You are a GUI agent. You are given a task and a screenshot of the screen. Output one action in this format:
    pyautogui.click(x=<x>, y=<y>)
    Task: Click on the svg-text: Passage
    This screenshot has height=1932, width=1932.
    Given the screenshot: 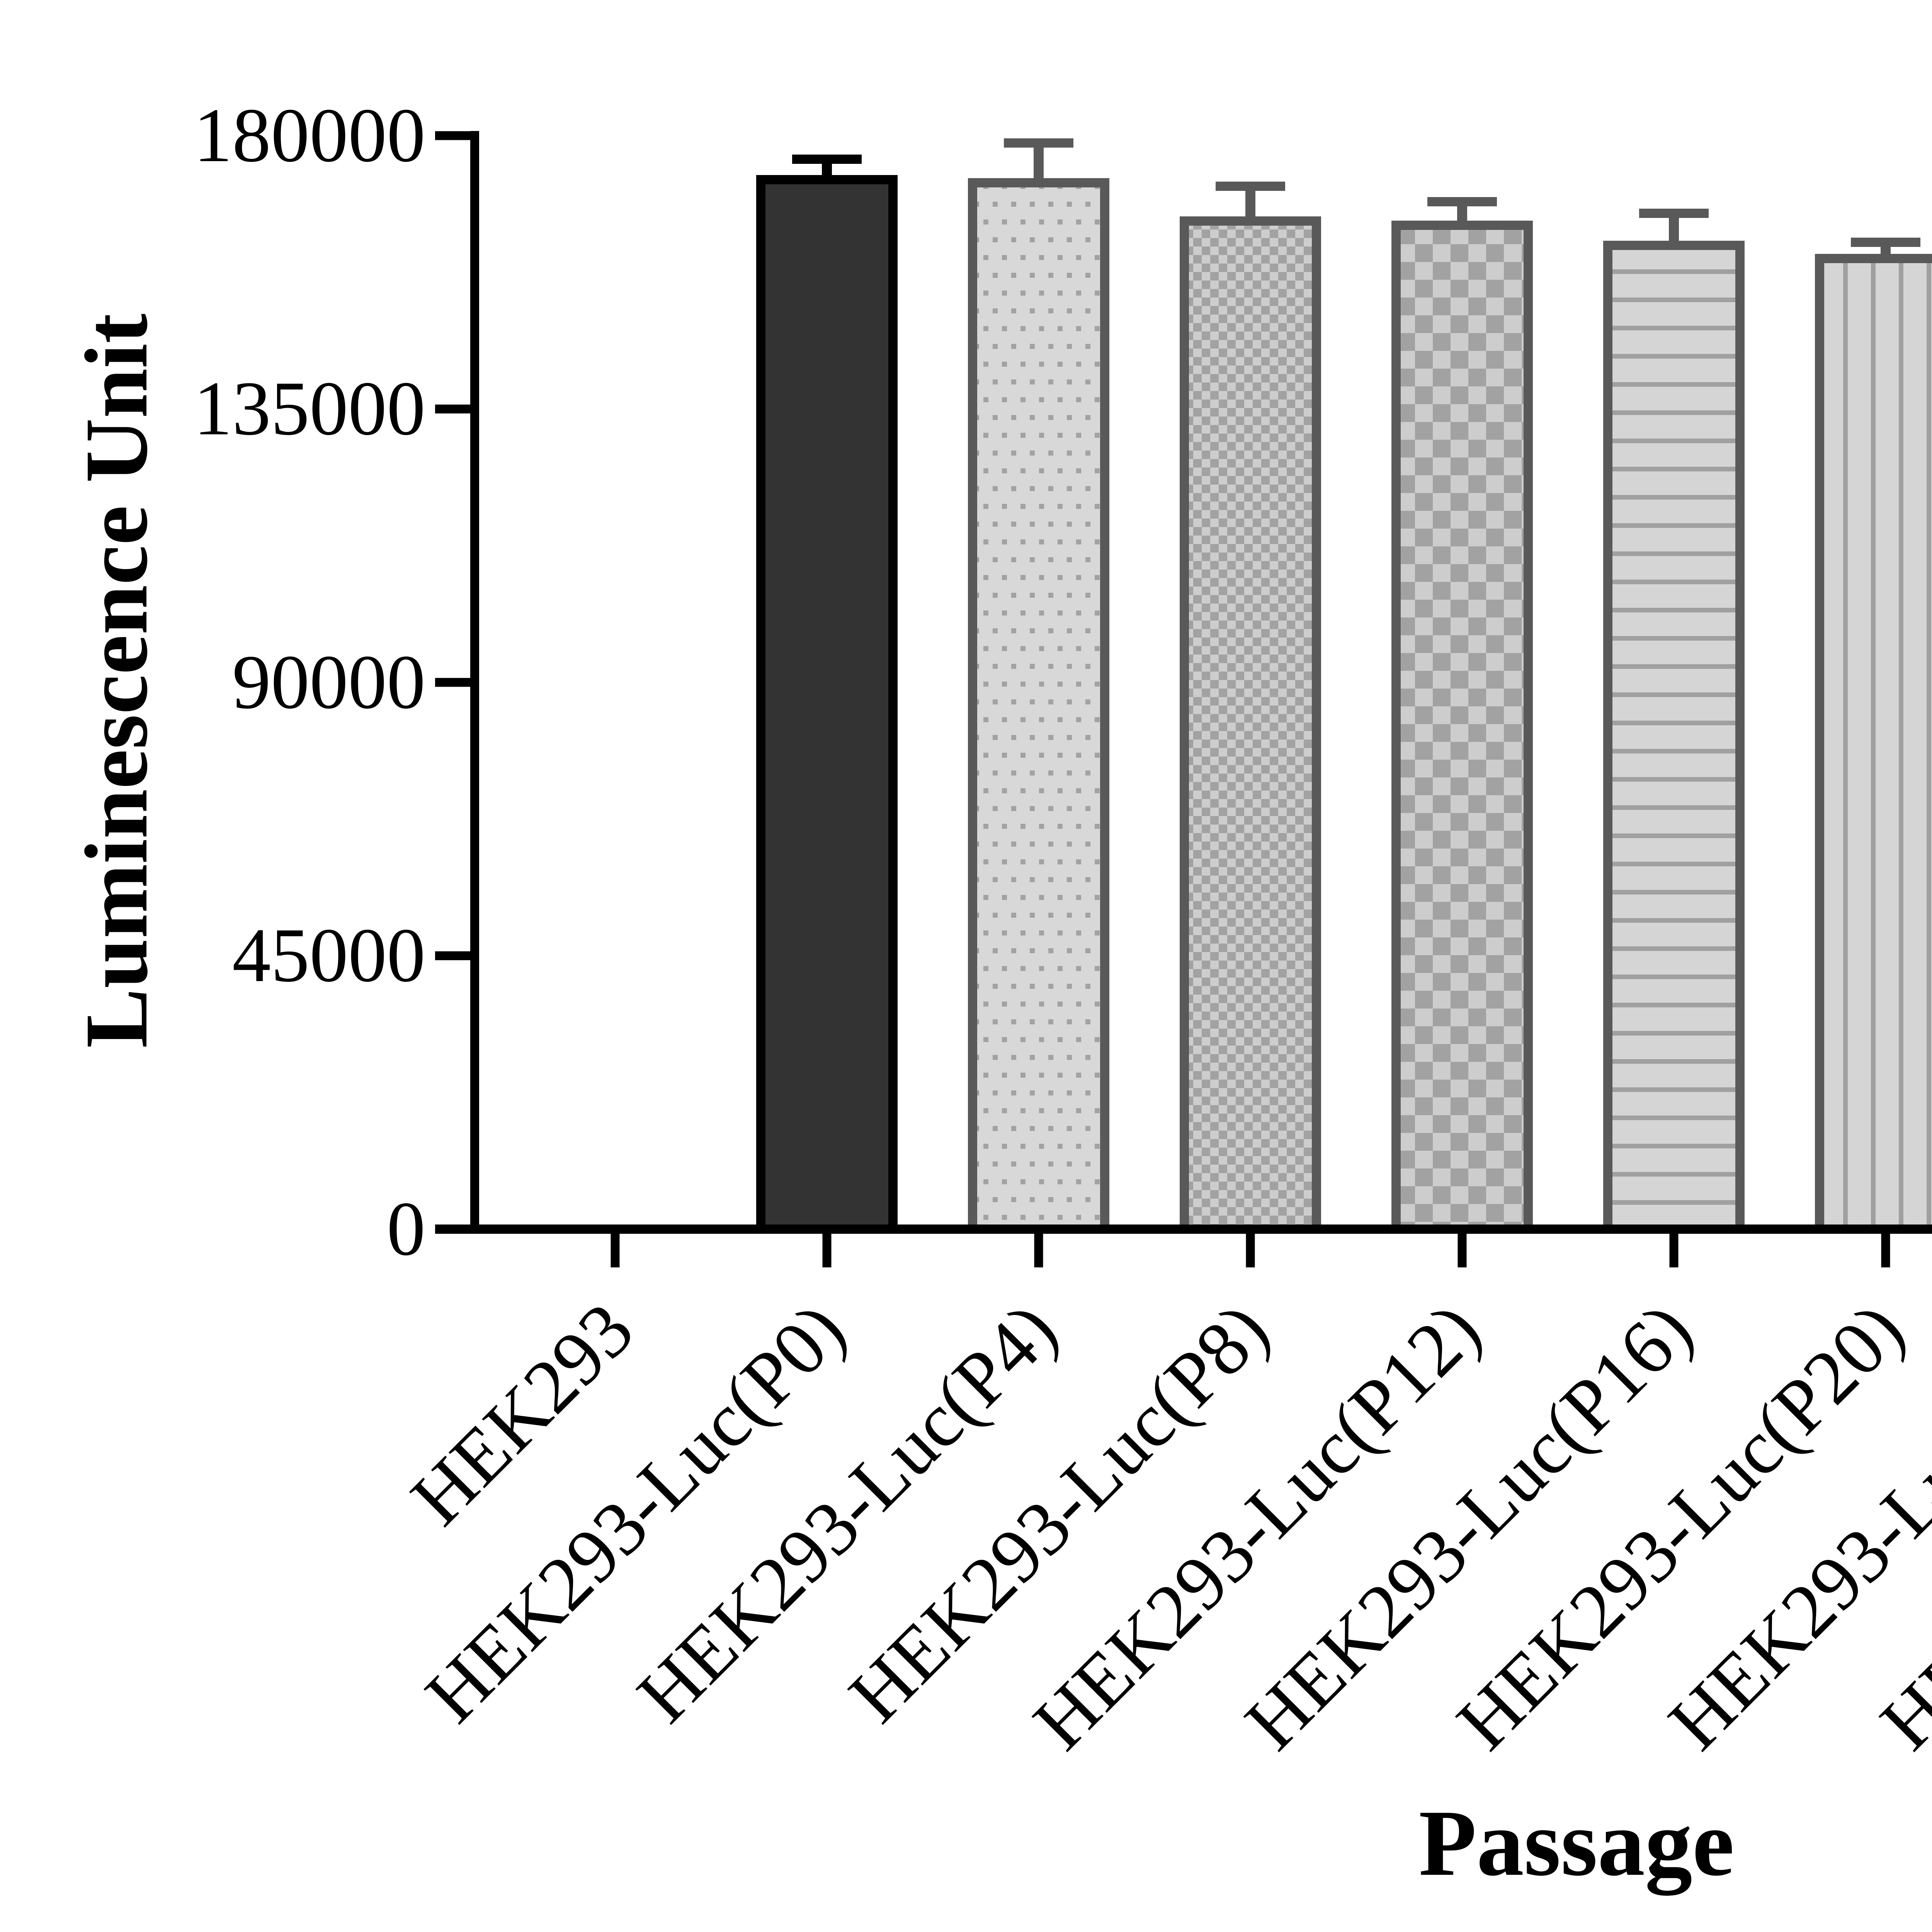 What is the action you would take?
    pyautogui.click(x=1577, y=1843)
    